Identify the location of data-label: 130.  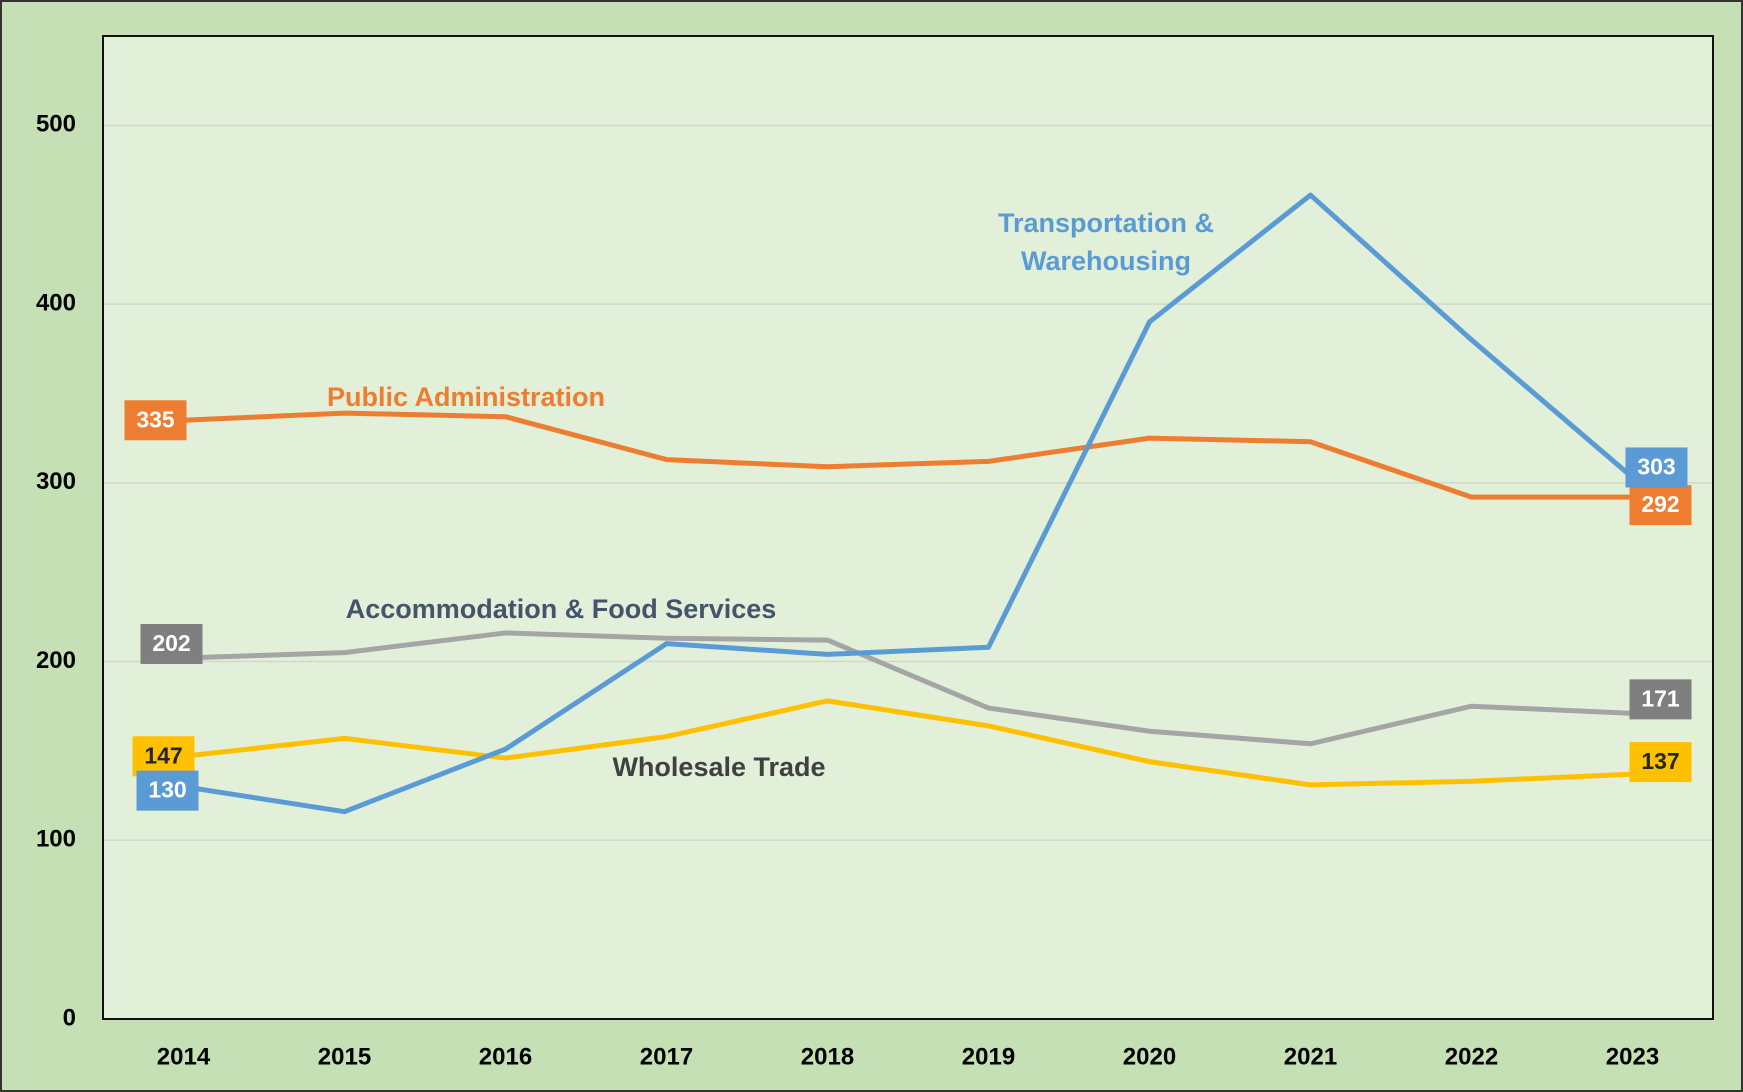
(167, 790).